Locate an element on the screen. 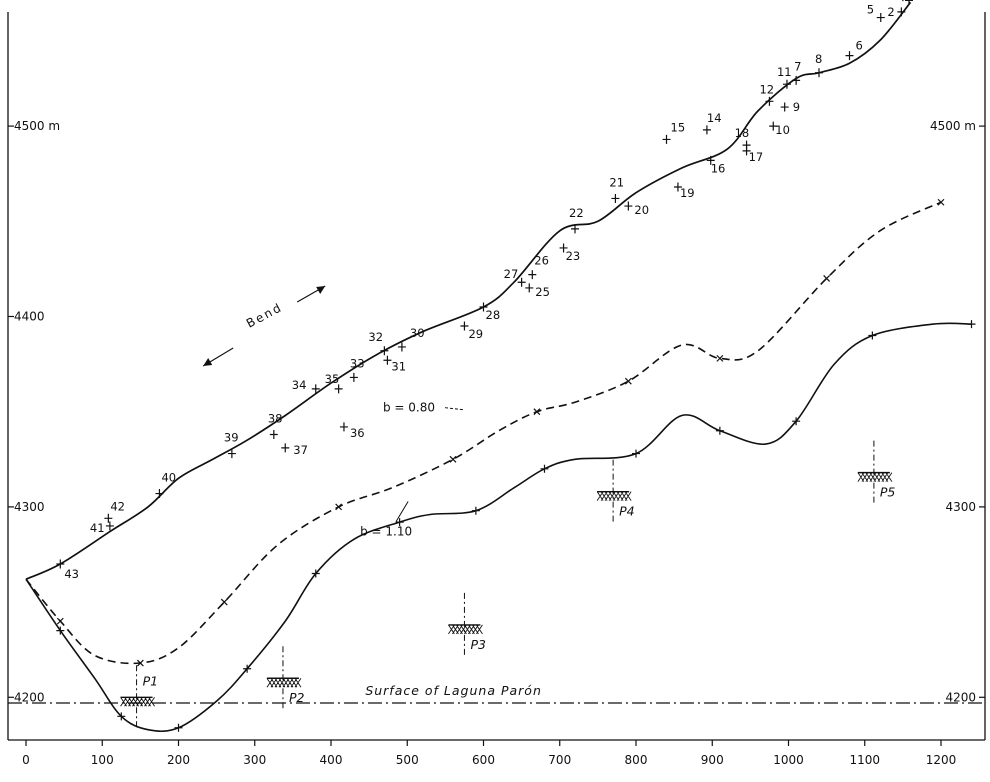 The image size is (990, 782). point-label: 10 is located at coordinates (782, 130).